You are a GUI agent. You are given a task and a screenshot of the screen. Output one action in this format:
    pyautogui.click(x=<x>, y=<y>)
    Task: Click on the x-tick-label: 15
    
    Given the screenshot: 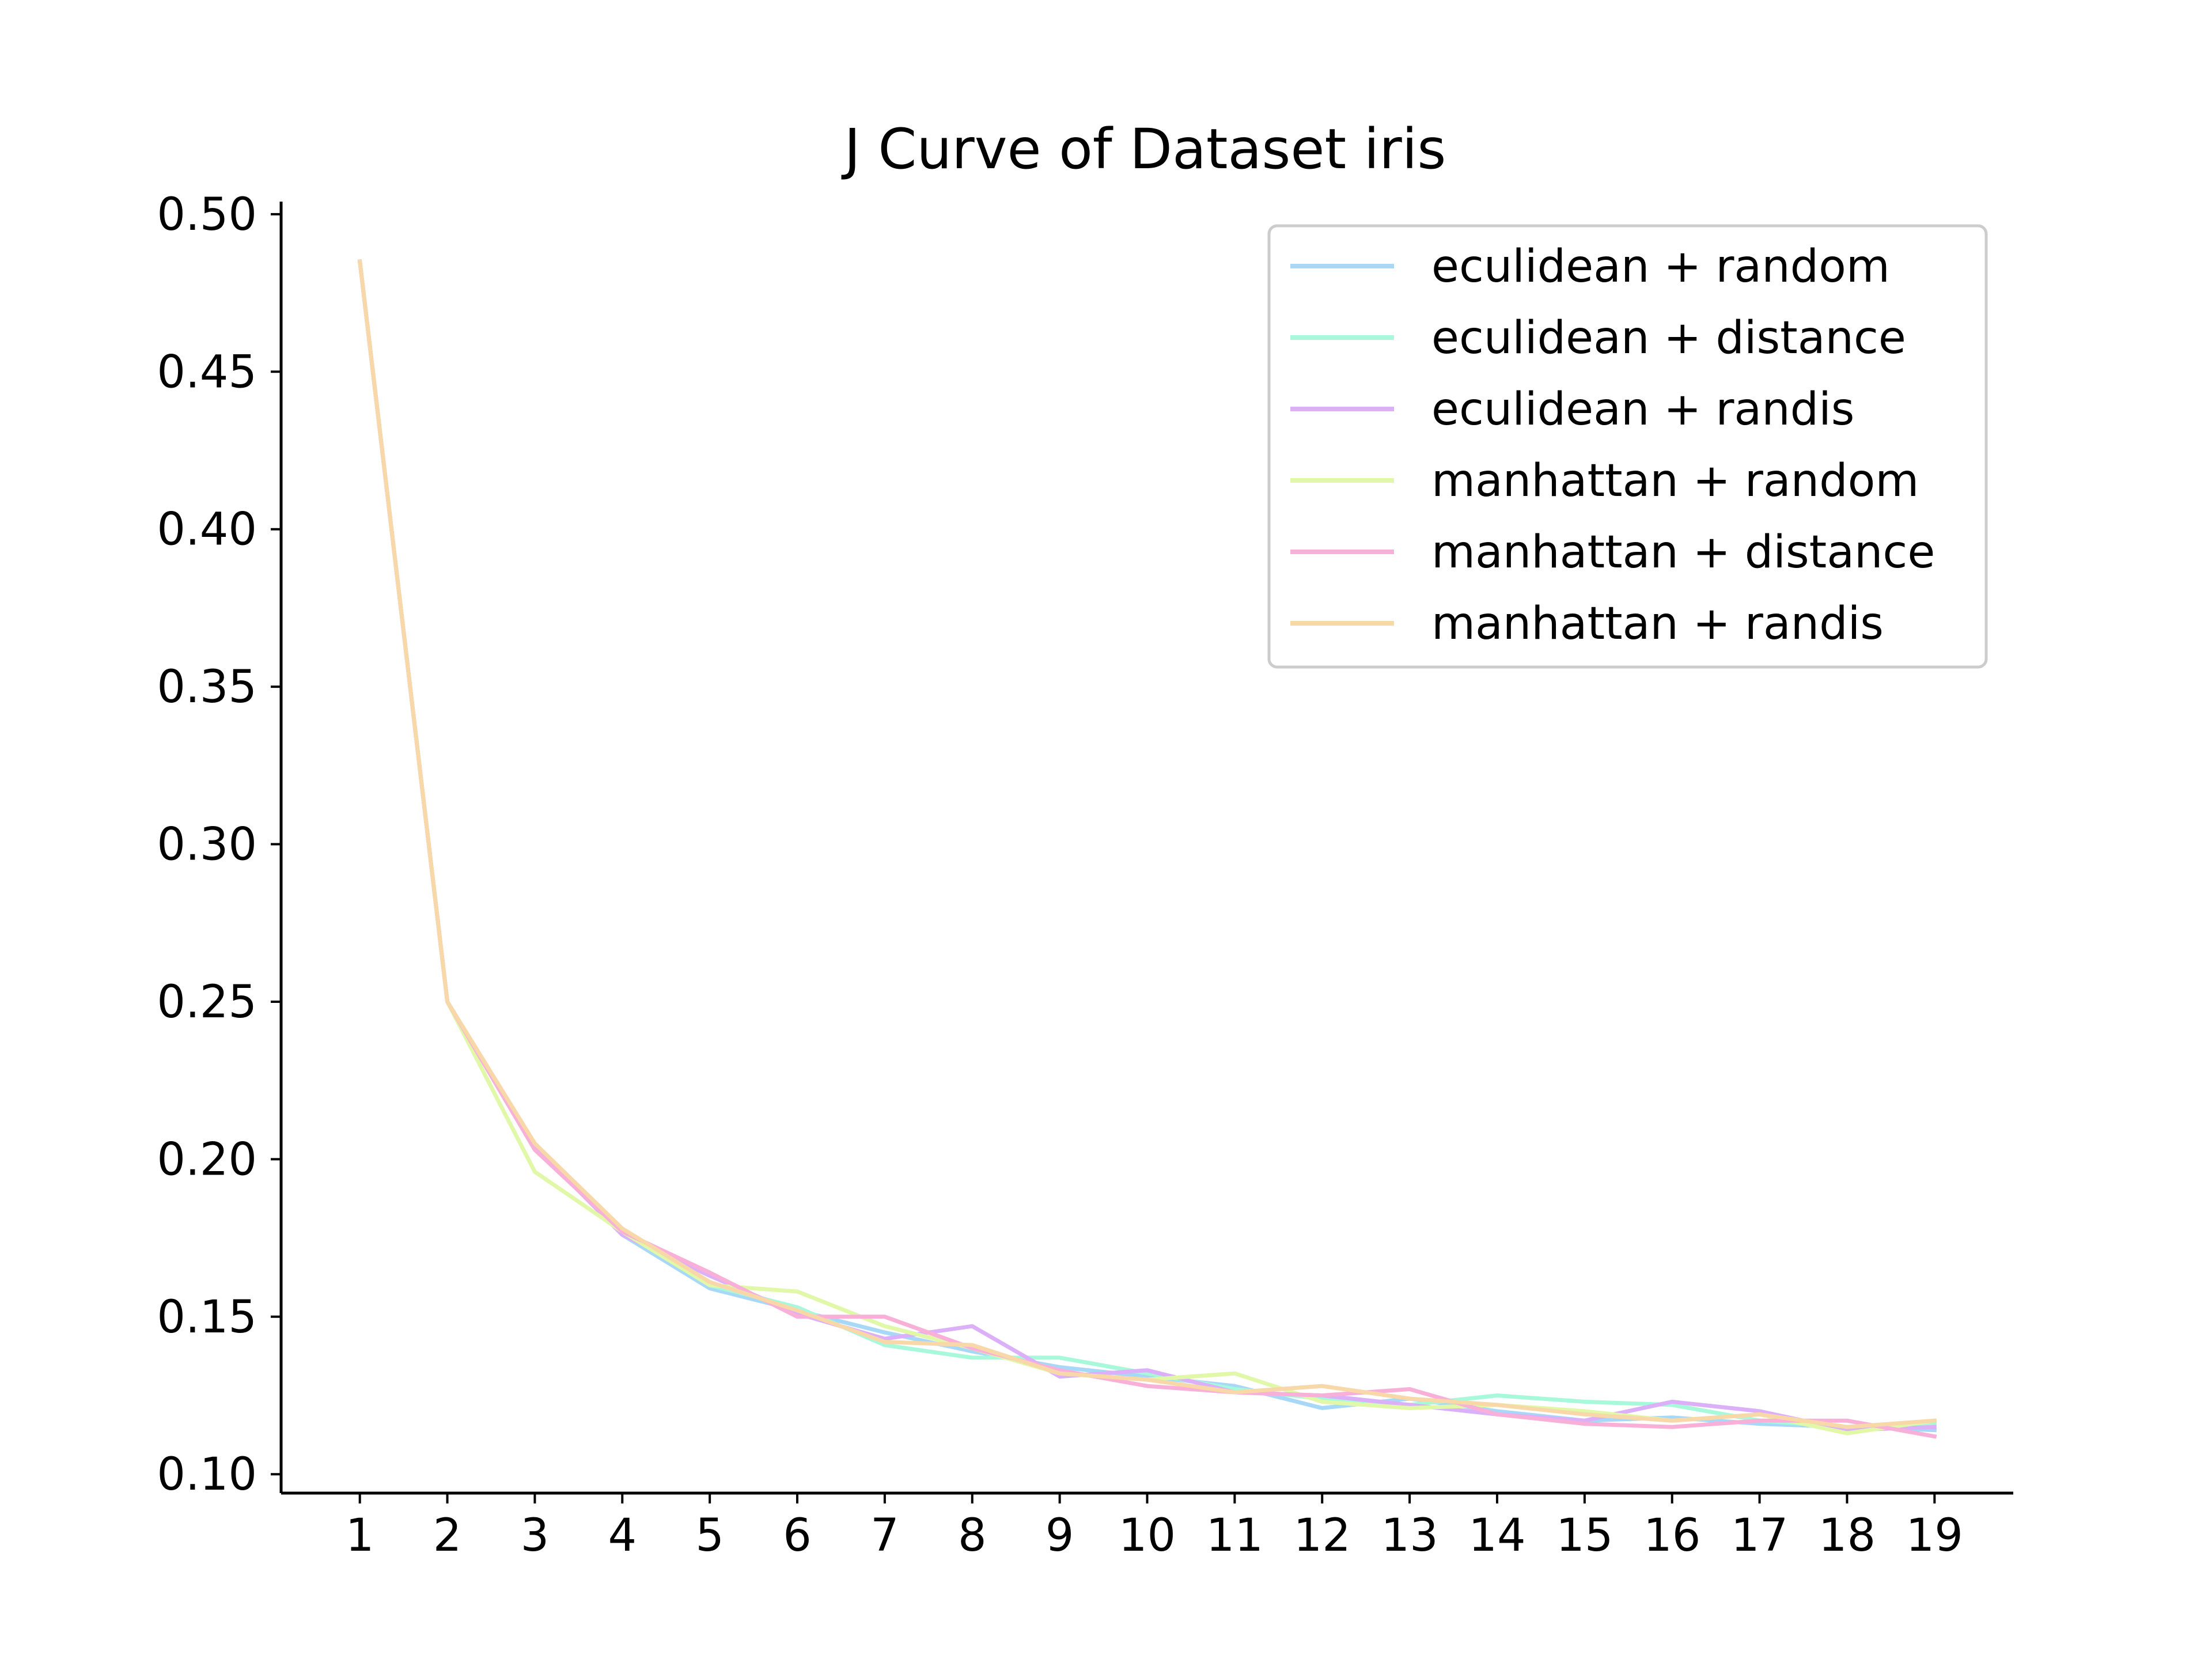 What is the action you would take?
    pyautogui.click(x=1584, y=1536)
    